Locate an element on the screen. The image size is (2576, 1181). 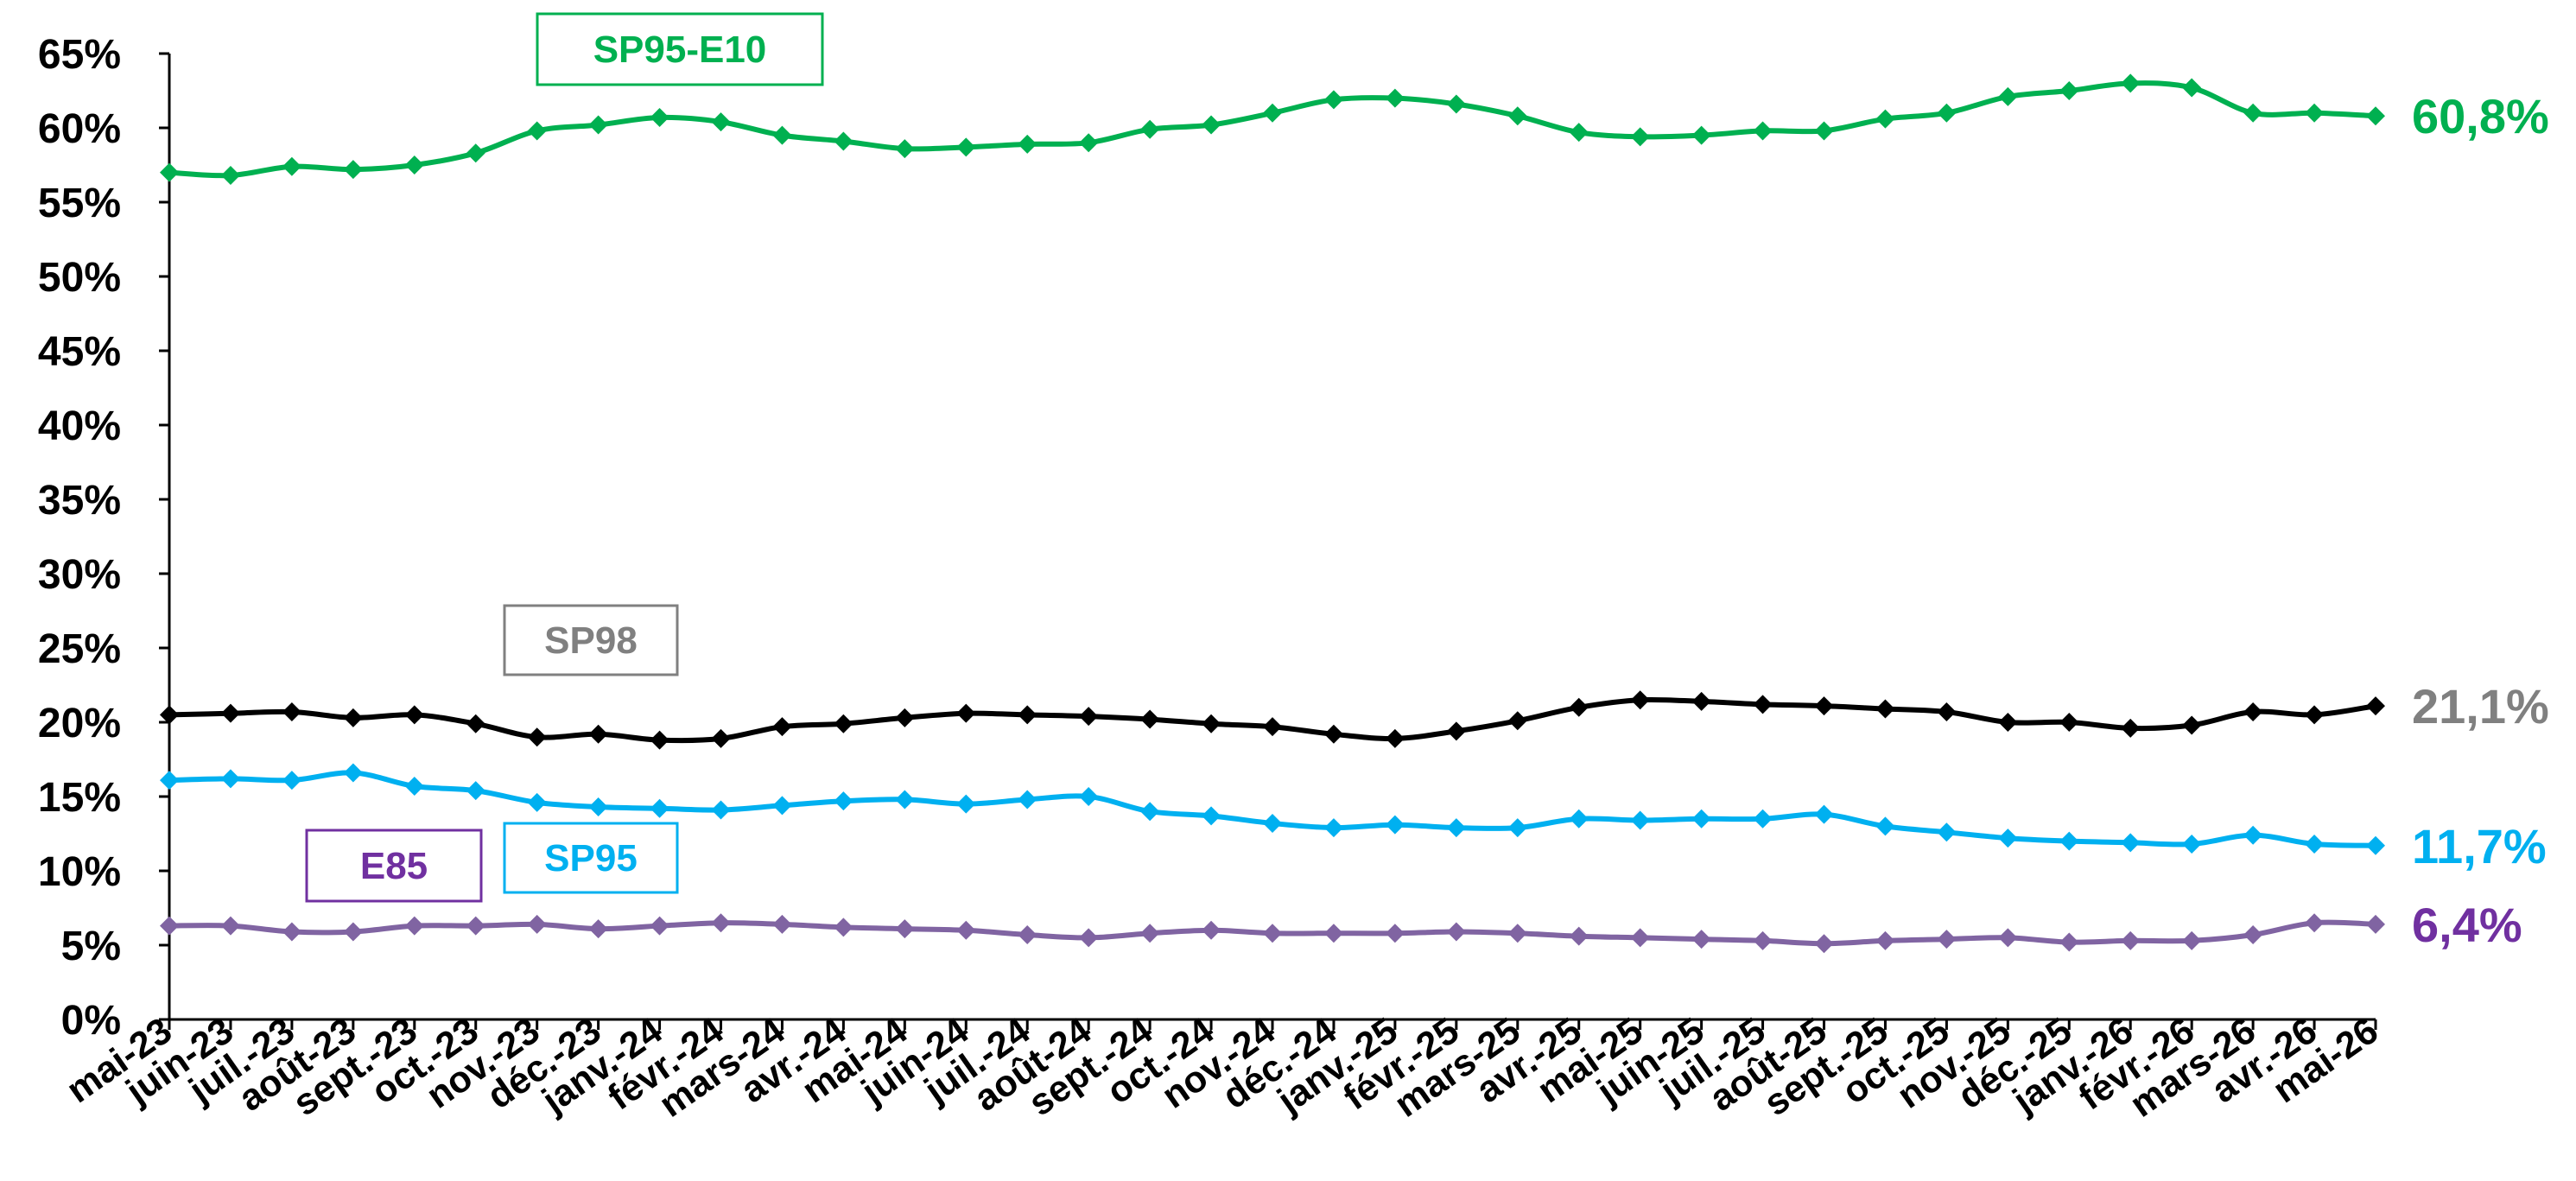
y-tick-label: 20% is located at coordinates (79, 724).